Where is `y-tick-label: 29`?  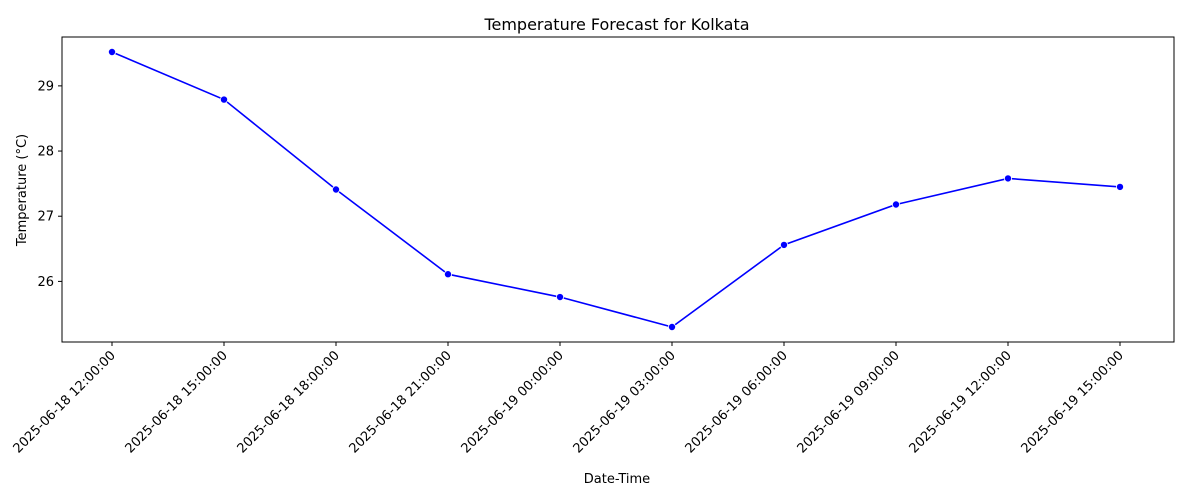 y-tick-label: 29 is located at coordinates (45, 86).